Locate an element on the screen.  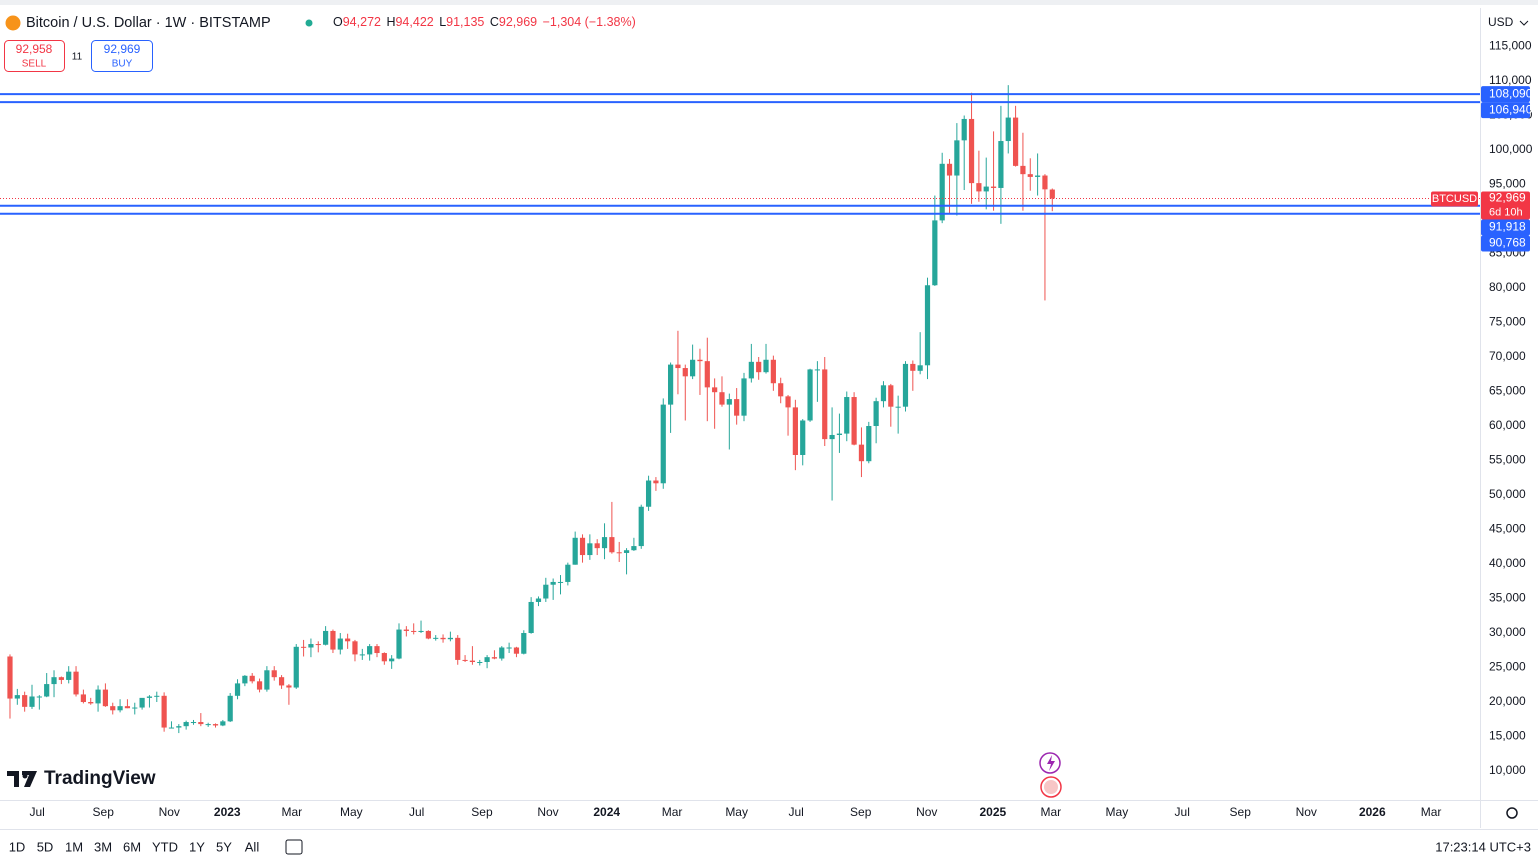
buy-button is located at coordinates (122, 56).